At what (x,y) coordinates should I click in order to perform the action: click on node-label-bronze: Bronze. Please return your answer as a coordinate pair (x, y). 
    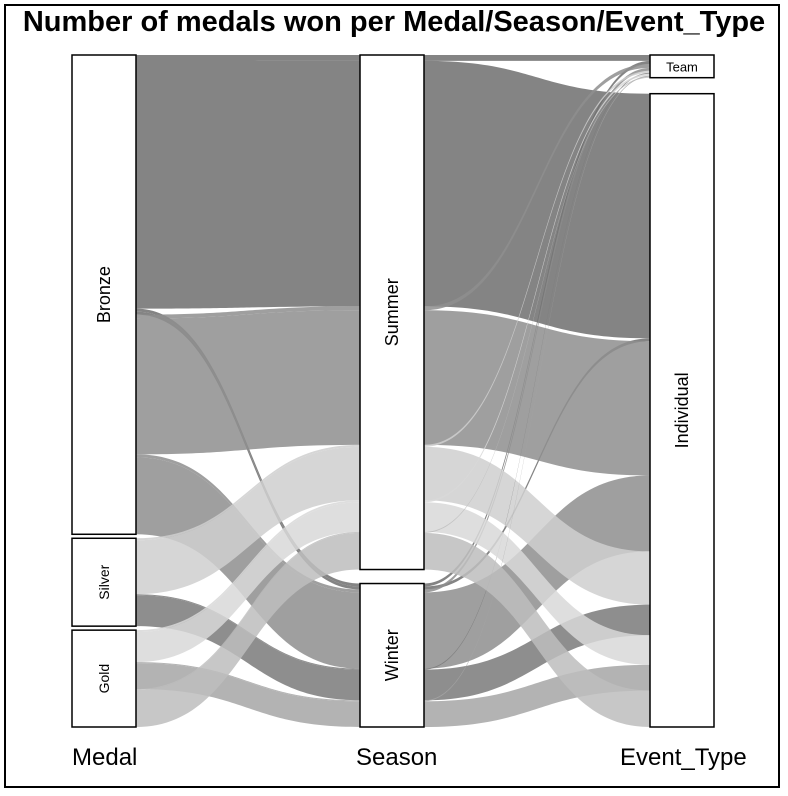
    Looking at the image, I should click on (104, 294).